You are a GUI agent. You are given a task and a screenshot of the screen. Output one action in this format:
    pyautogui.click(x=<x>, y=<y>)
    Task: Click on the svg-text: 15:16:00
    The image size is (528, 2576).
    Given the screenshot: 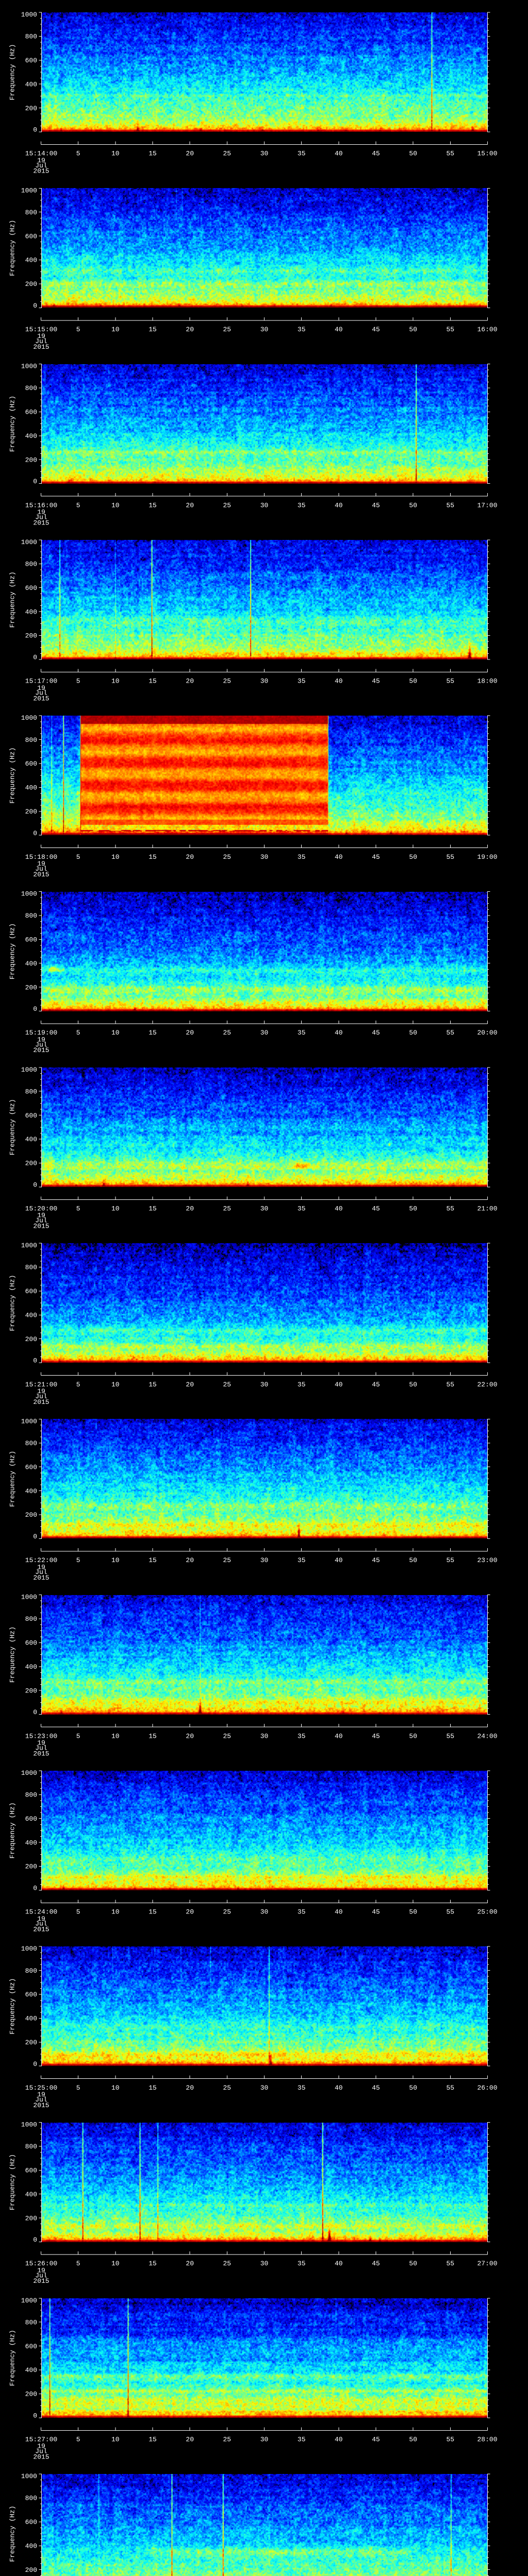 What is the action you would take?
    pyautogui.click(x=41, y=505)
    